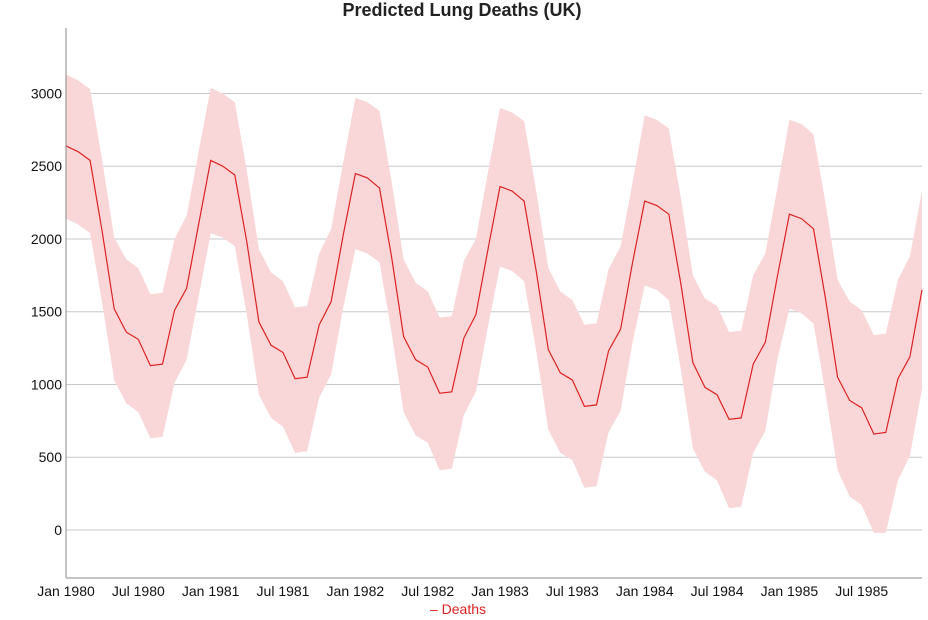  Describe the element at coordinates (717, 591) in the screenshot. I see `x-tick-label-1984-07: Jul 1984` at that location.